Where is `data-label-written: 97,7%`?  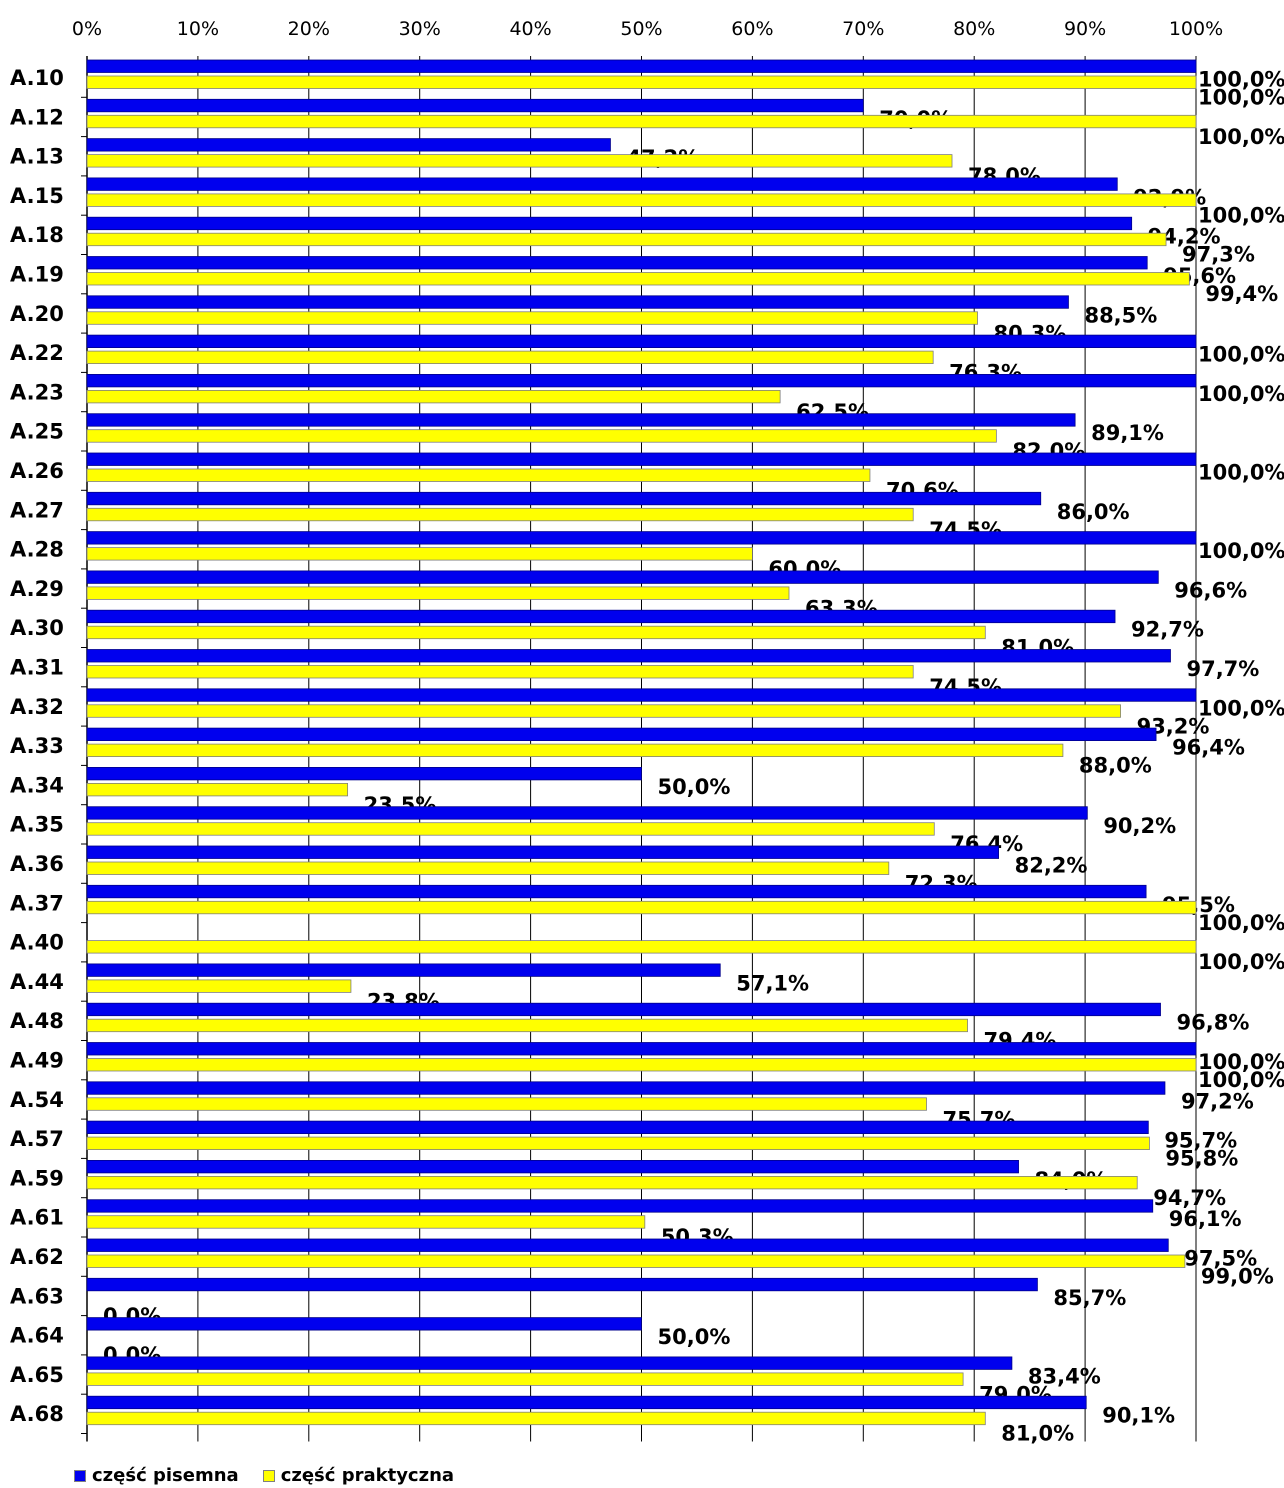
data-label-written: 97,7% is located at coordinates (1222, 669).